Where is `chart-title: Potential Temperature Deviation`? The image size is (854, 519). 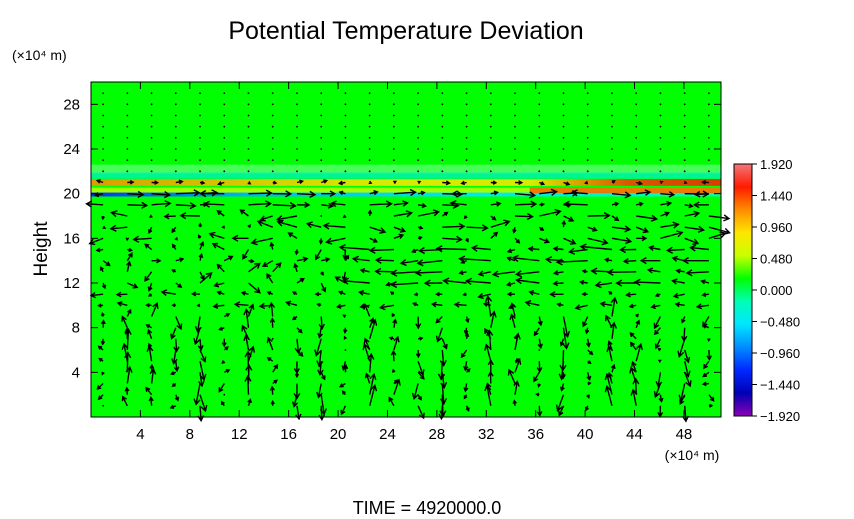 chart-title: Potential Temperature Deviation is located at coordinates (405, 31).